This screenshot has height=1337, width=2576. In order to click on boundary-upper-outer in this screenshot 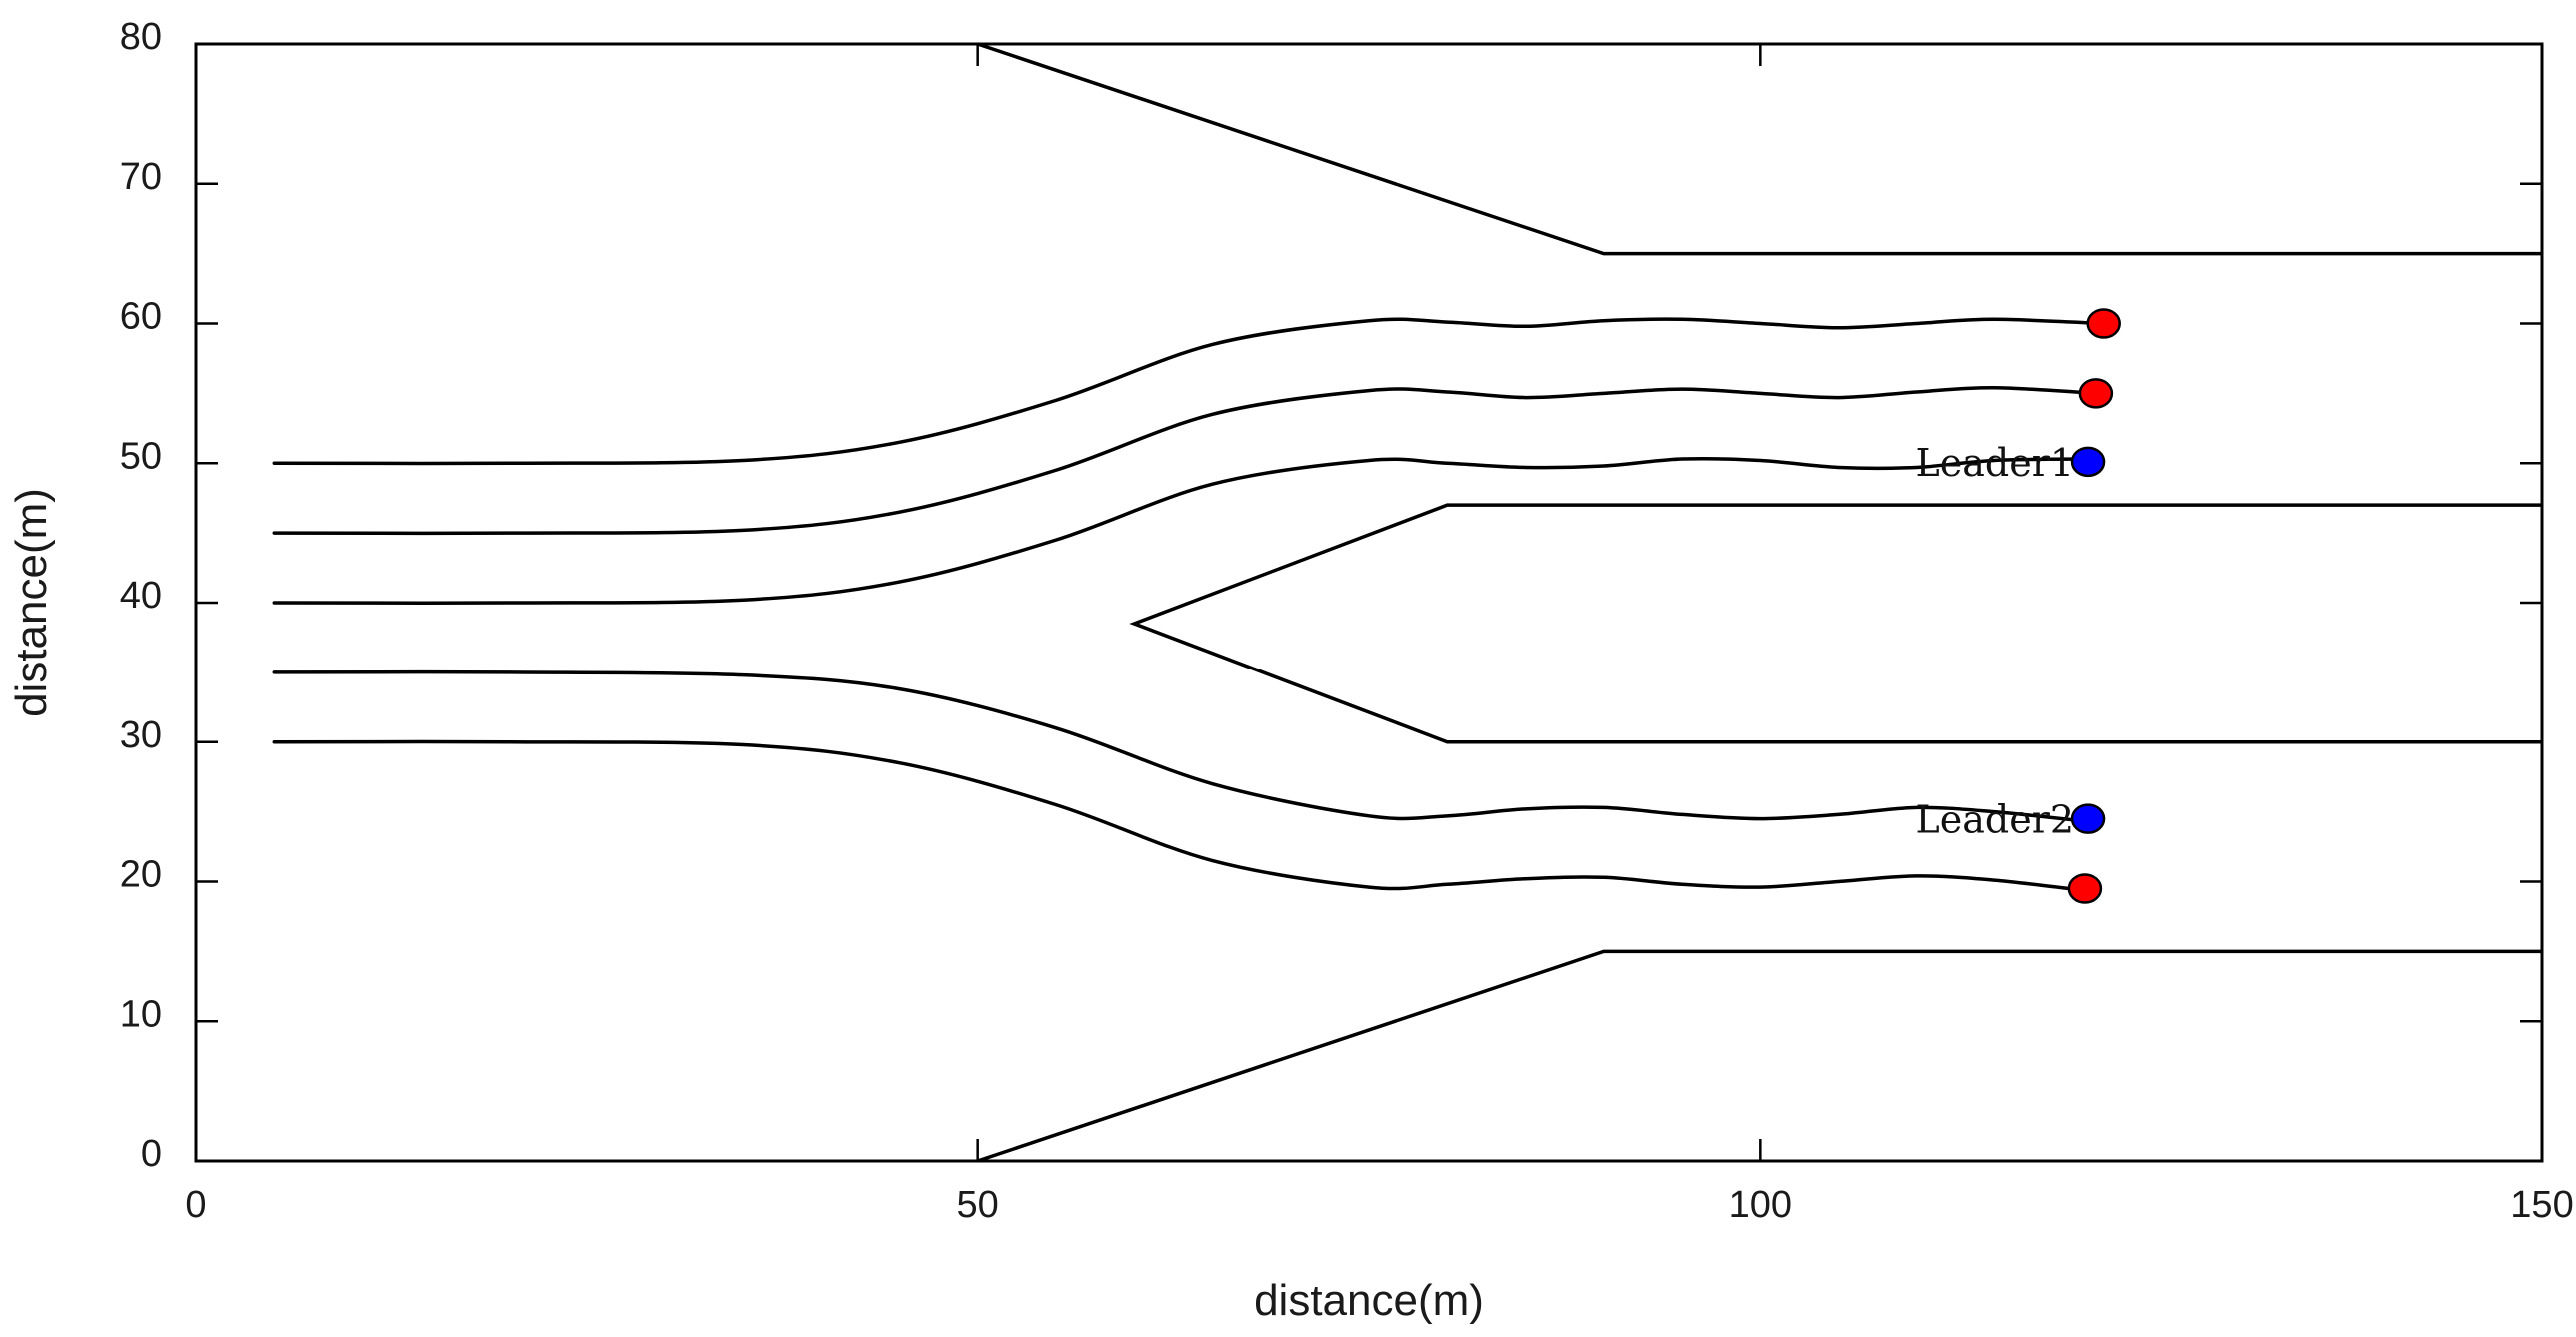, I will do `click(1759, 149)`.